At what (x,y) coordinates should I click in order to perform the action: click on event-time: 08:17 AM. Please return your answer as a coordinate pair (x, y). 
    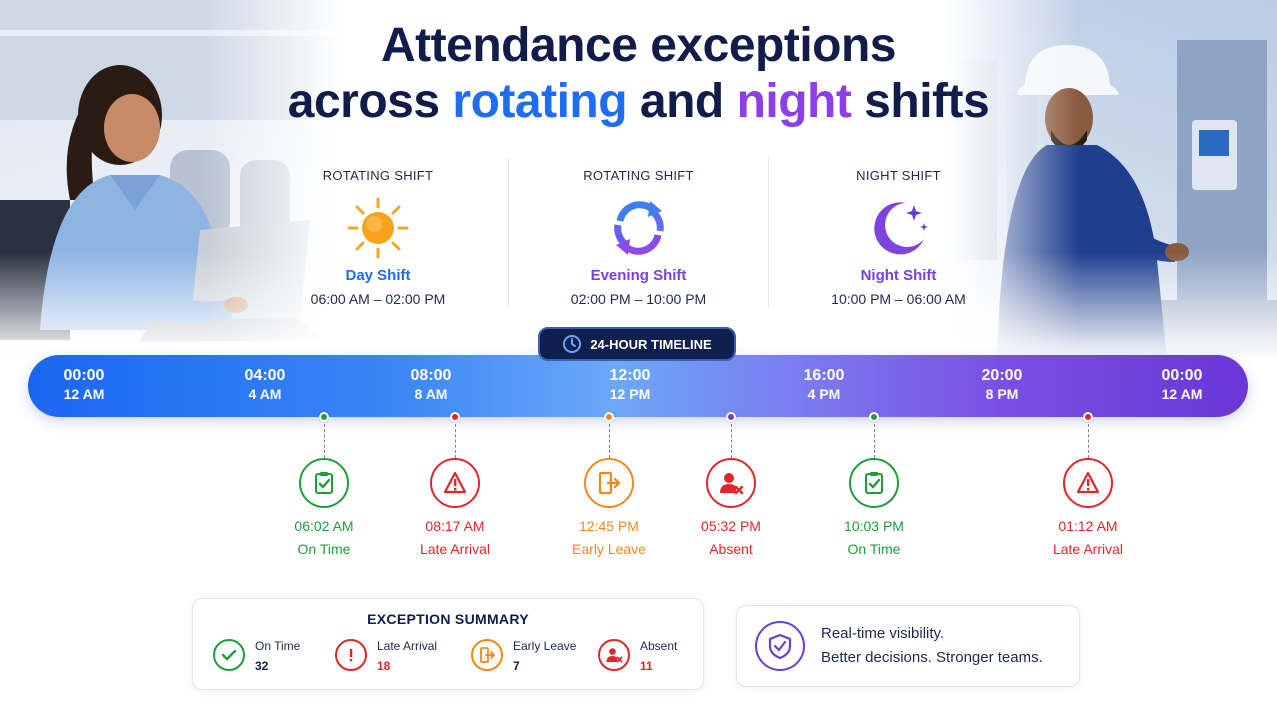
    Looking at the image, I should click on (455, 526).